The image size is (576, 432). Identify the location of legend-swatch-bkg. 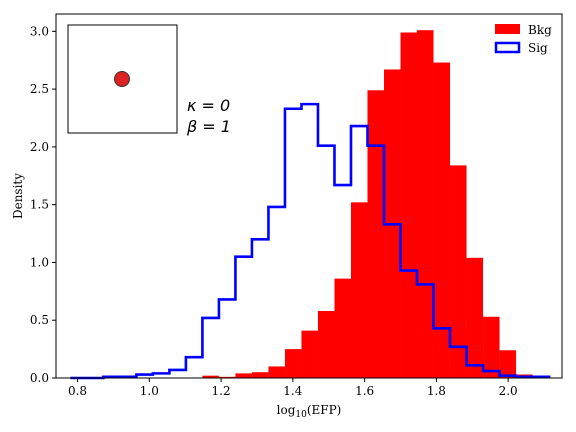
(507, 29).